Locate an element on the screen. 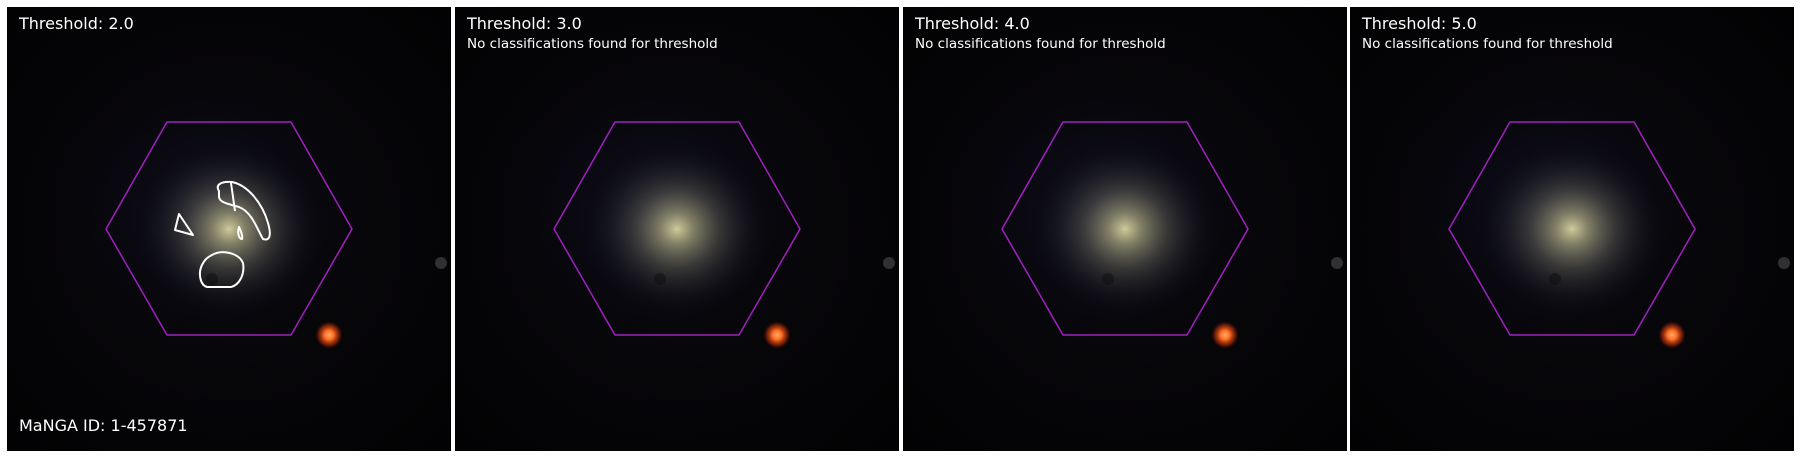 This screenshot has height=457, width=1800. threshold-label: Threshold: 3.0 is located at coordinates (524, 23).